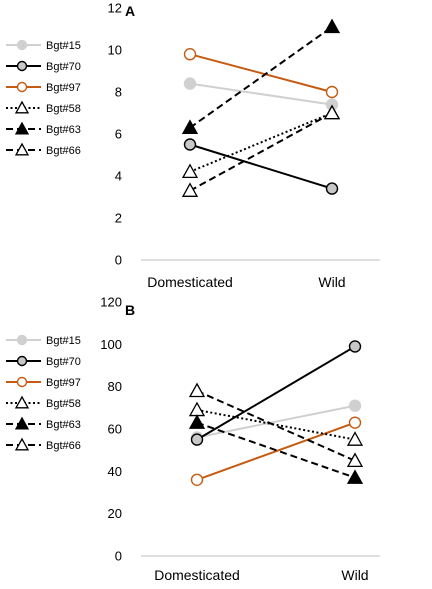  I want to click on series-bgt15, so click(261, 94).